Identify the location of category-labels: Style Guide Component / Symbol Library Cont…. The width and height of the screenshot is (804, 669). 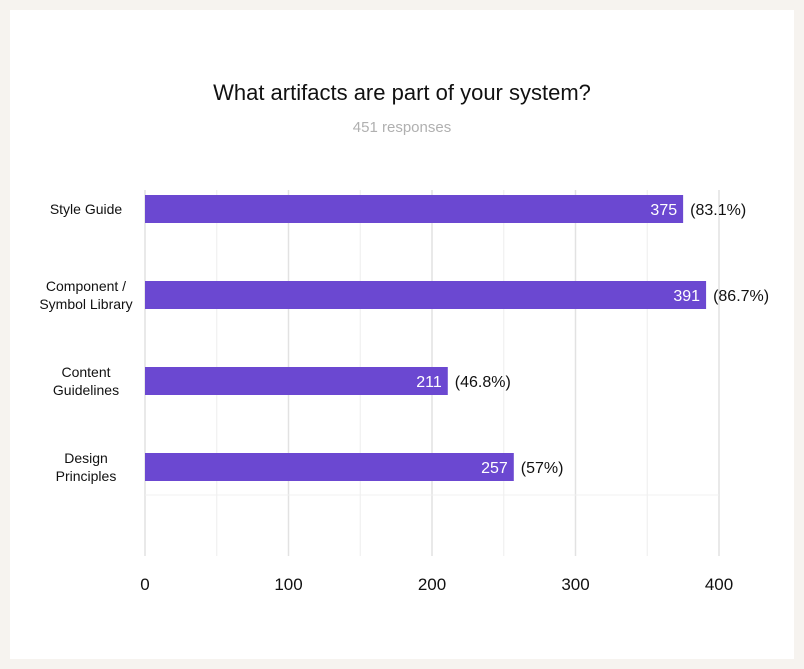
(85, 342).